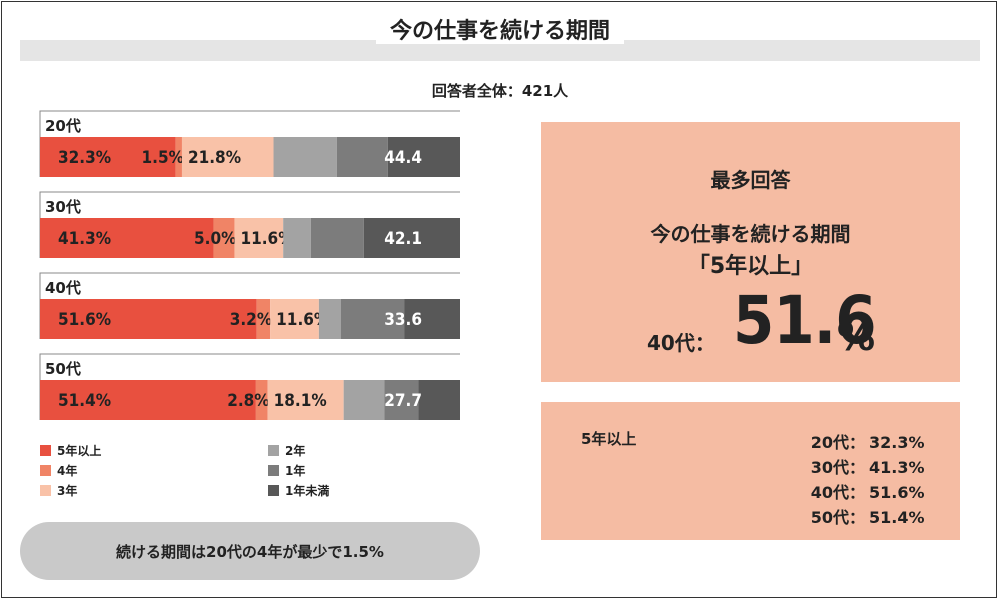 Image resolution: width=1000 pixels, height=601 pixels. What do you see at coordinates (163, 158) in the screenshot?
I see `data-label: 1.5%` at bounding box center [163, 158].